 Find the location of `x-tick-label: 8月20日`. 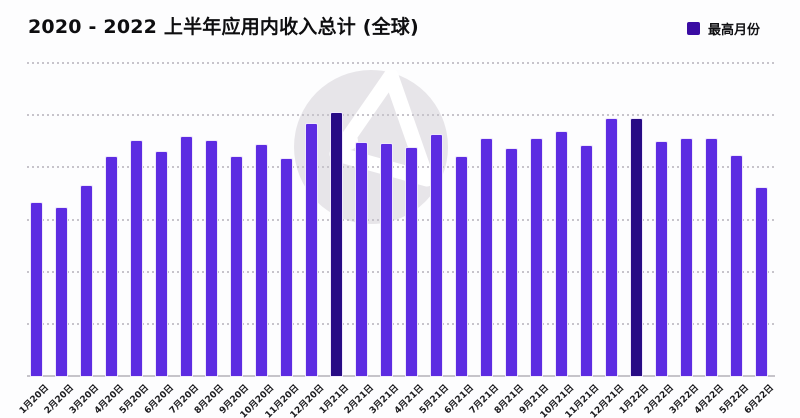

x-tick-label: 8月20日 is located at coordinates (210, 400).